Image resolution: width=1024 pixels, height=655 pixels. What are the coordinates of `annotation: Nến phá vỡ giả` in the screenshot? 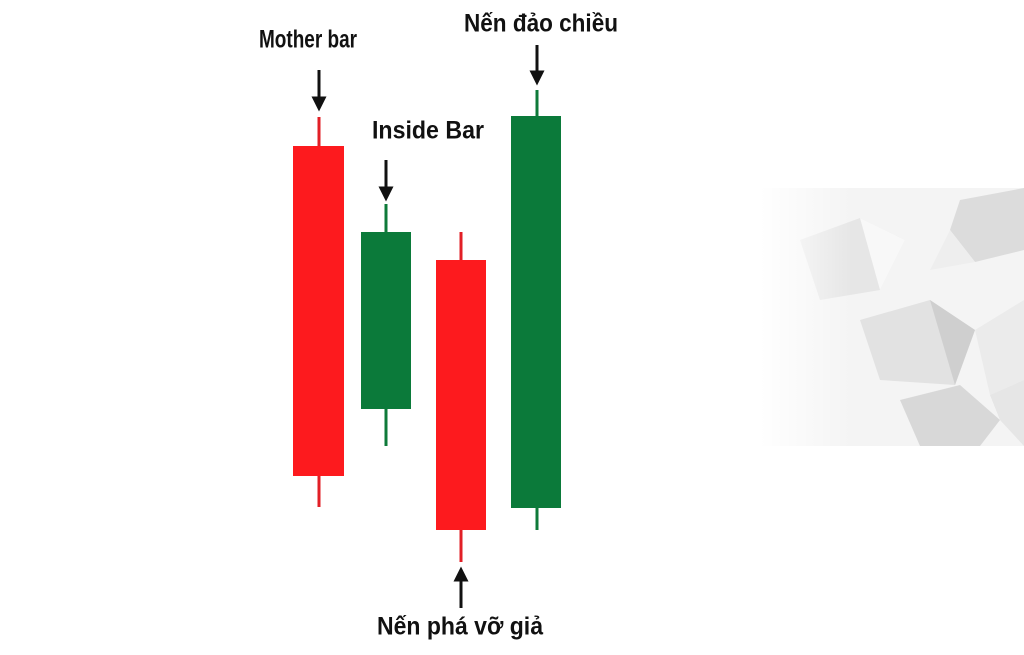 It's located at (460, 627).